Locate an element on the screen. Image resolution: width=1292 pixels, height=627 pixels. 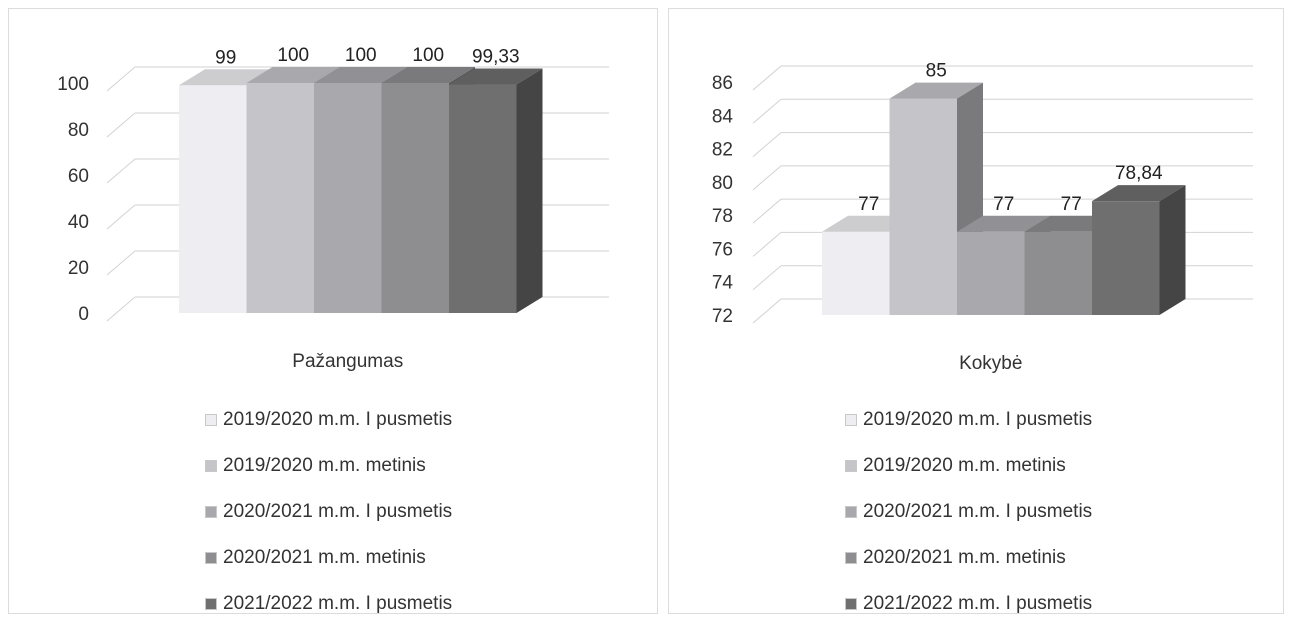
y-tick-label: 0 is located at coordinates (83, 314).